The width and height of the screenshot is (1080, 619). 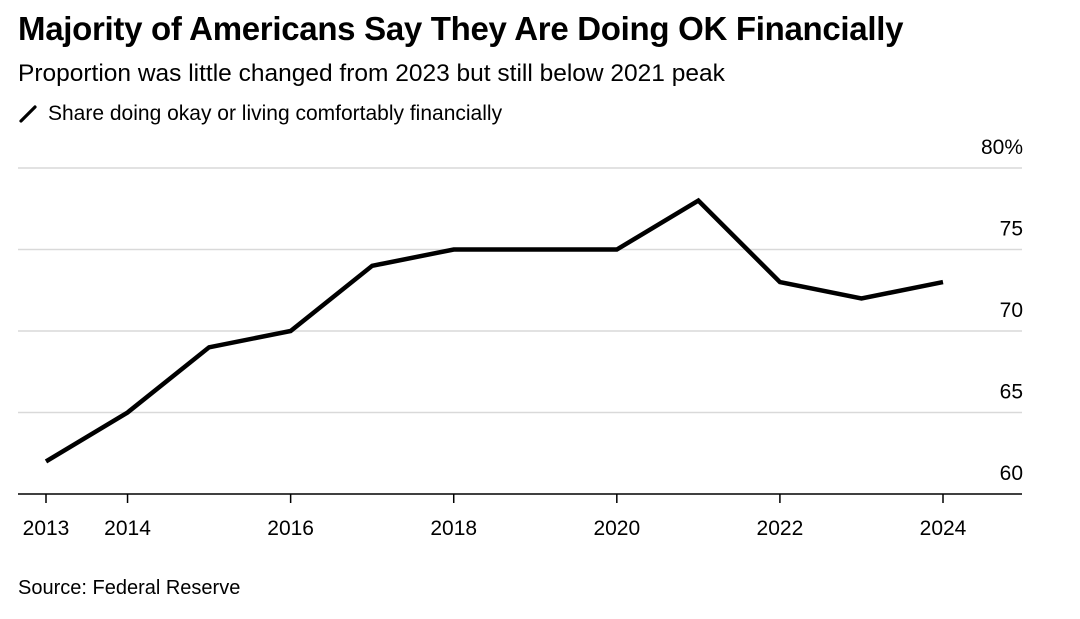 I want to click on y-tick-label-65: 65, so click(x=1011, y=392).